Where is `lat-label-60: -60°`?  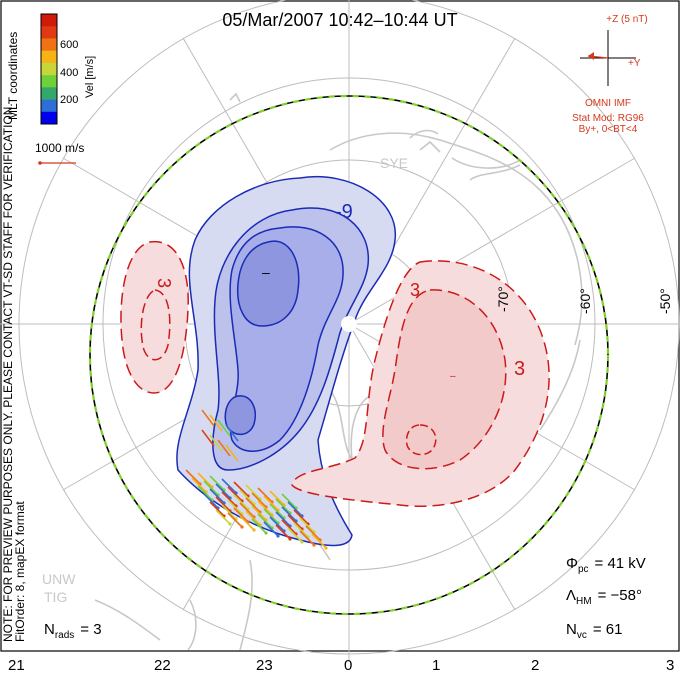 lat-label-60: -60° is located at coordinates (585, 301).